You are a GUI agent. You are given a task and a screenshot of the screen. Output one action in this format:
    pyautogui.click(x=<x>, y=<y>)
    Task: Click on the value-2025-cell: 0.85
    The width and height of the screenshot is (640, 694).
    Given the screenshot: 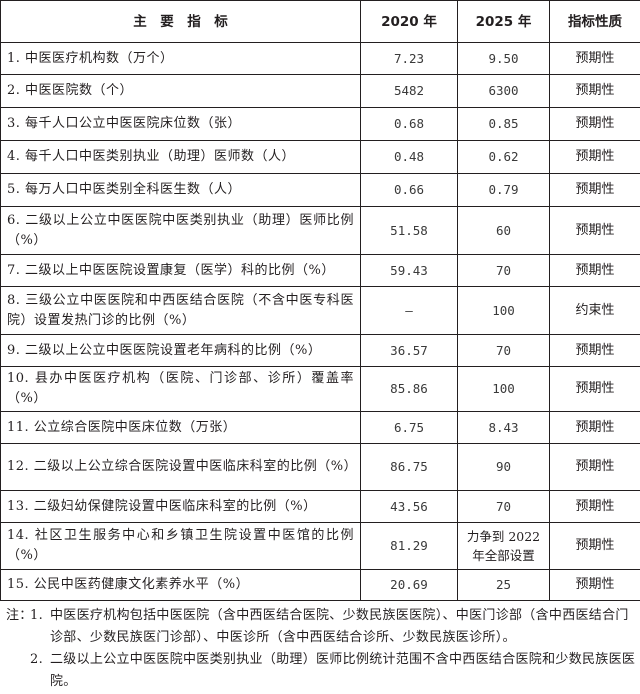 What is the action you would take?
    pyautogui.click(x=503, y=124)
    